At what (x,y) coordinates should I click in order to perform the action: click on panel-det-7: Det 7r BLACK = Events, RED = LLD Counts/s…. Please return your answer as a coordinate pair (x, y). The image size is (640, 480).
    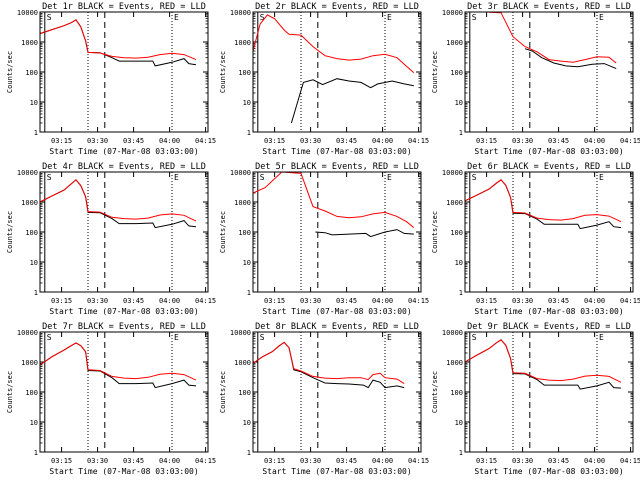
    Looking at the image, I should click on (111, 399).